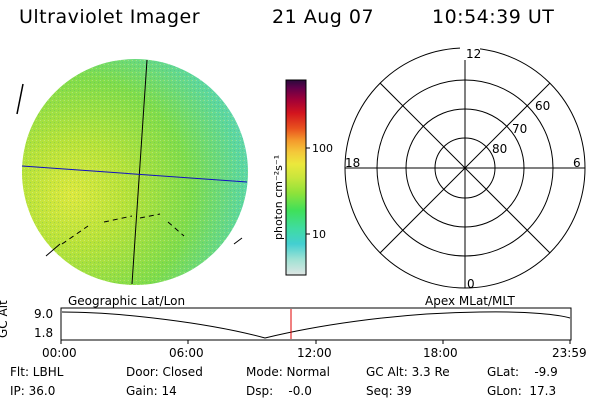  What do you see at coordinates (522, 391) in the screenshot?
I see `status-glon: GLon: 17.3` at bounding box center [522, 391].